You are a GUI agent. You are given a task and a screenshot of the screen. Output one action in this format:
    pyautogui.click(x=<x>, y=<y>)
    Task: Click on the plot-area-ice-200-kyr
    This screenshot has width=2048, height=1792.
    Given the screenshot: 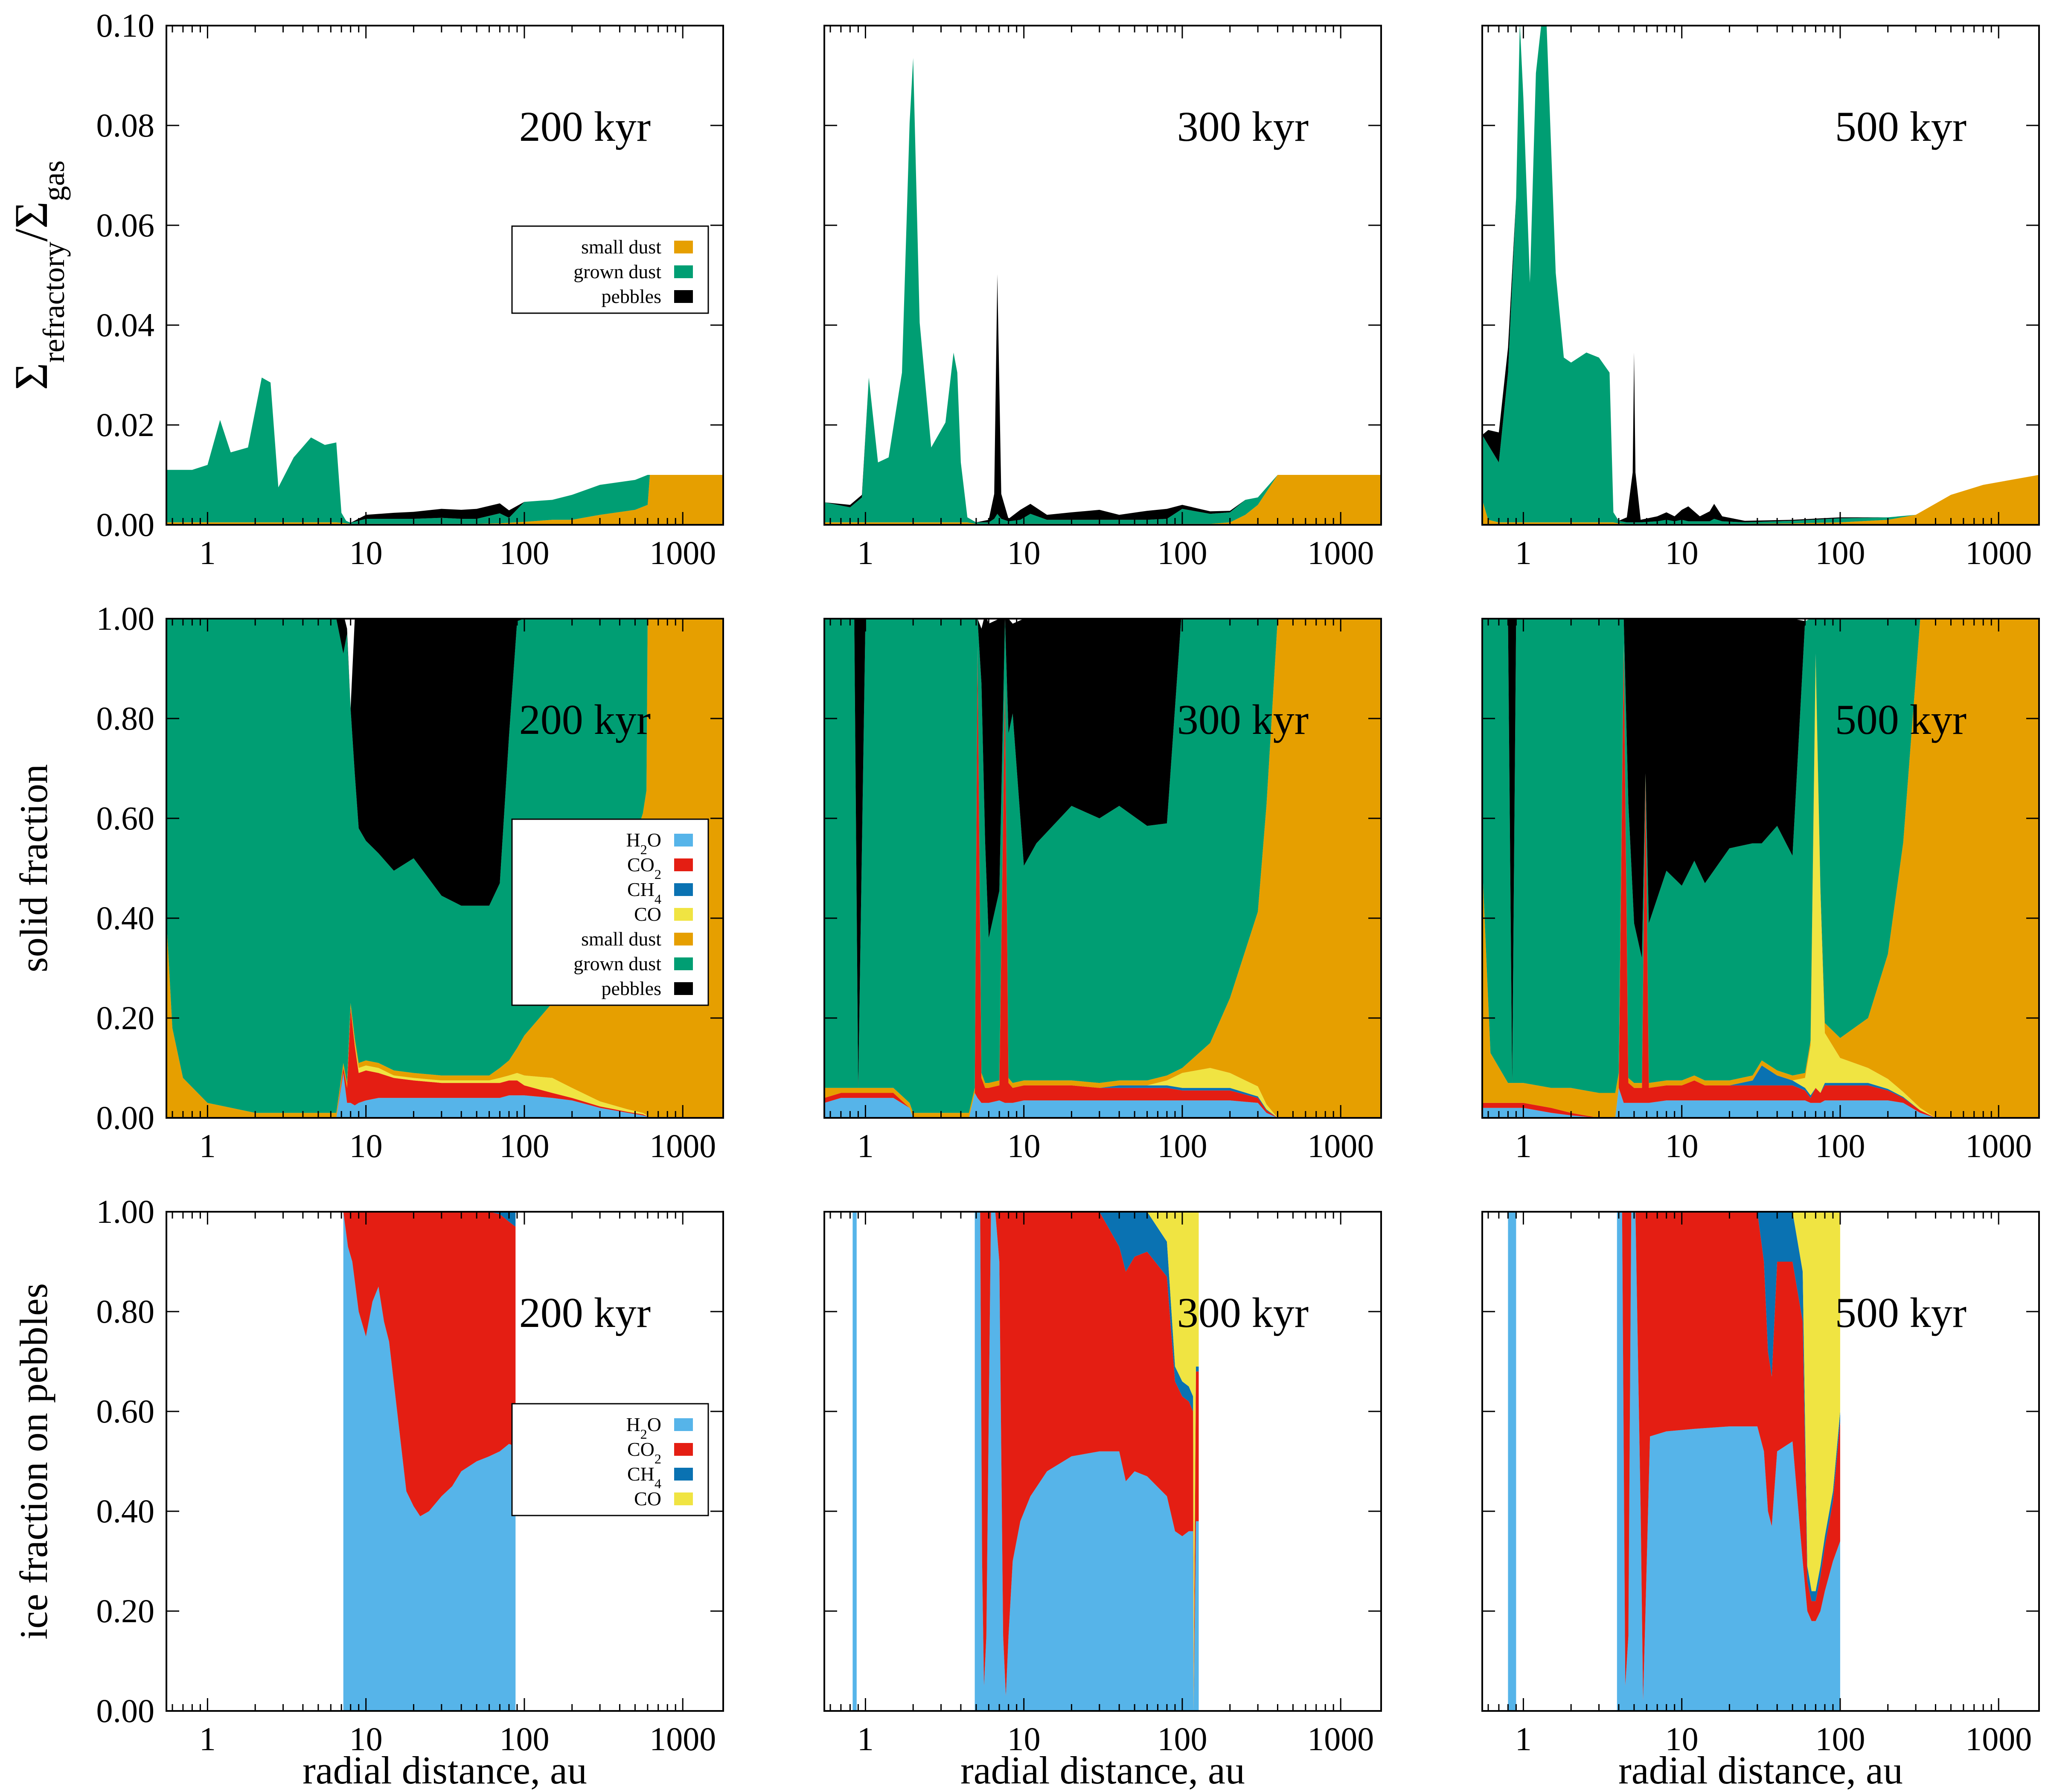 What is the action you would take?
    pyautogui.click(x=429, y=1461)
    